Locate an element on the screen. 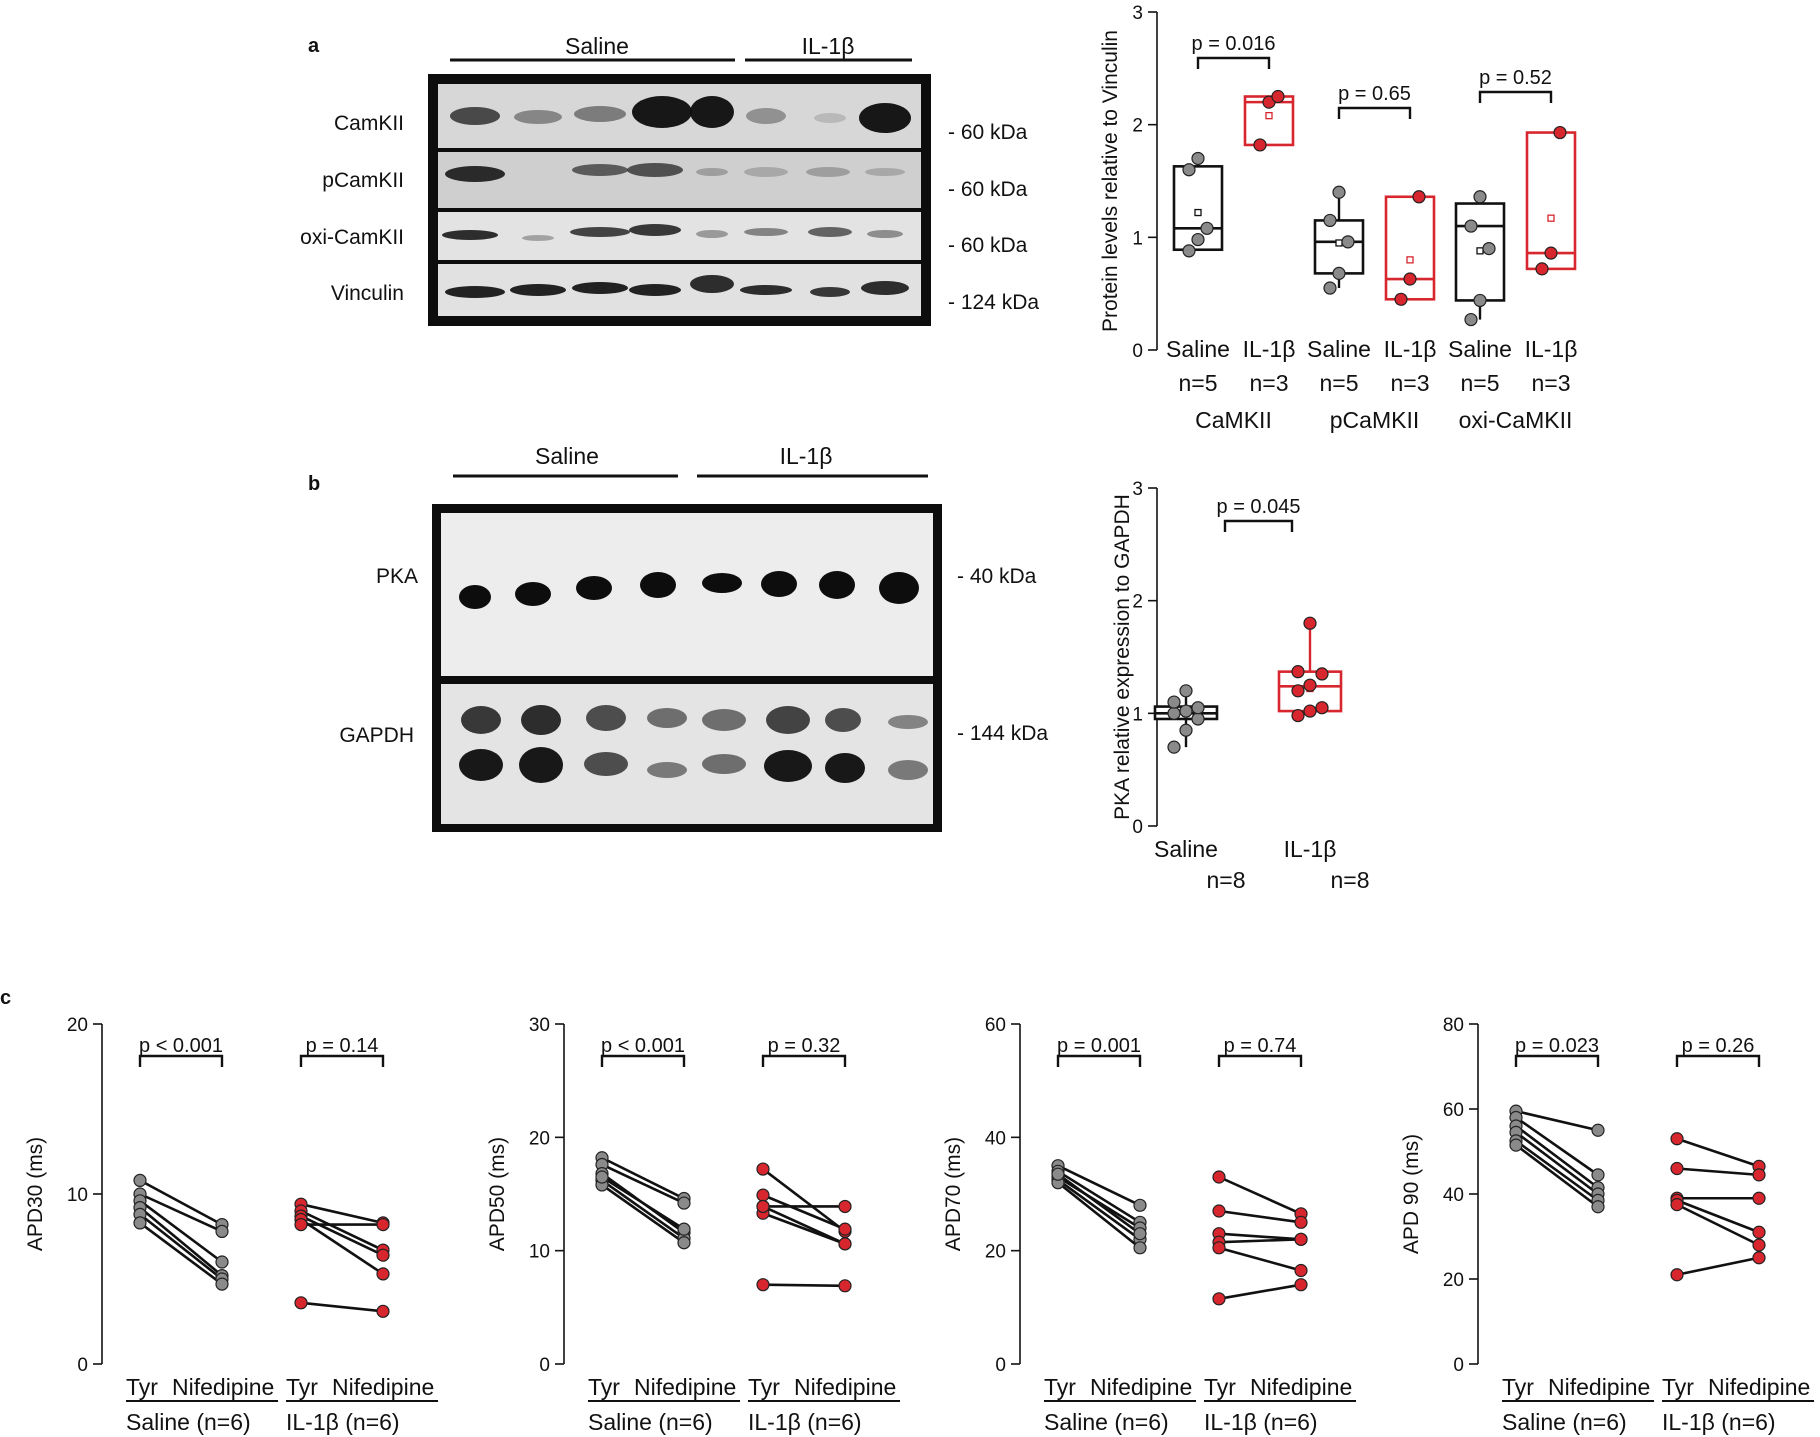 The height and width of the screenshot is (1437, 1820). p-value-label: p = 0.016 is located at coordinates (1234, 44).